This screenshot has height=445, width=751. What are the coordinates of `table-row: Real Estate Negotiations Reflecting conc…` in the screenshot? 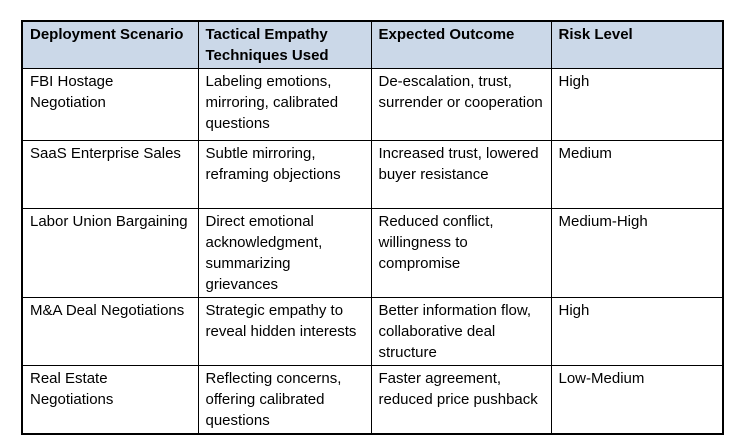 It's located at (372, 400).